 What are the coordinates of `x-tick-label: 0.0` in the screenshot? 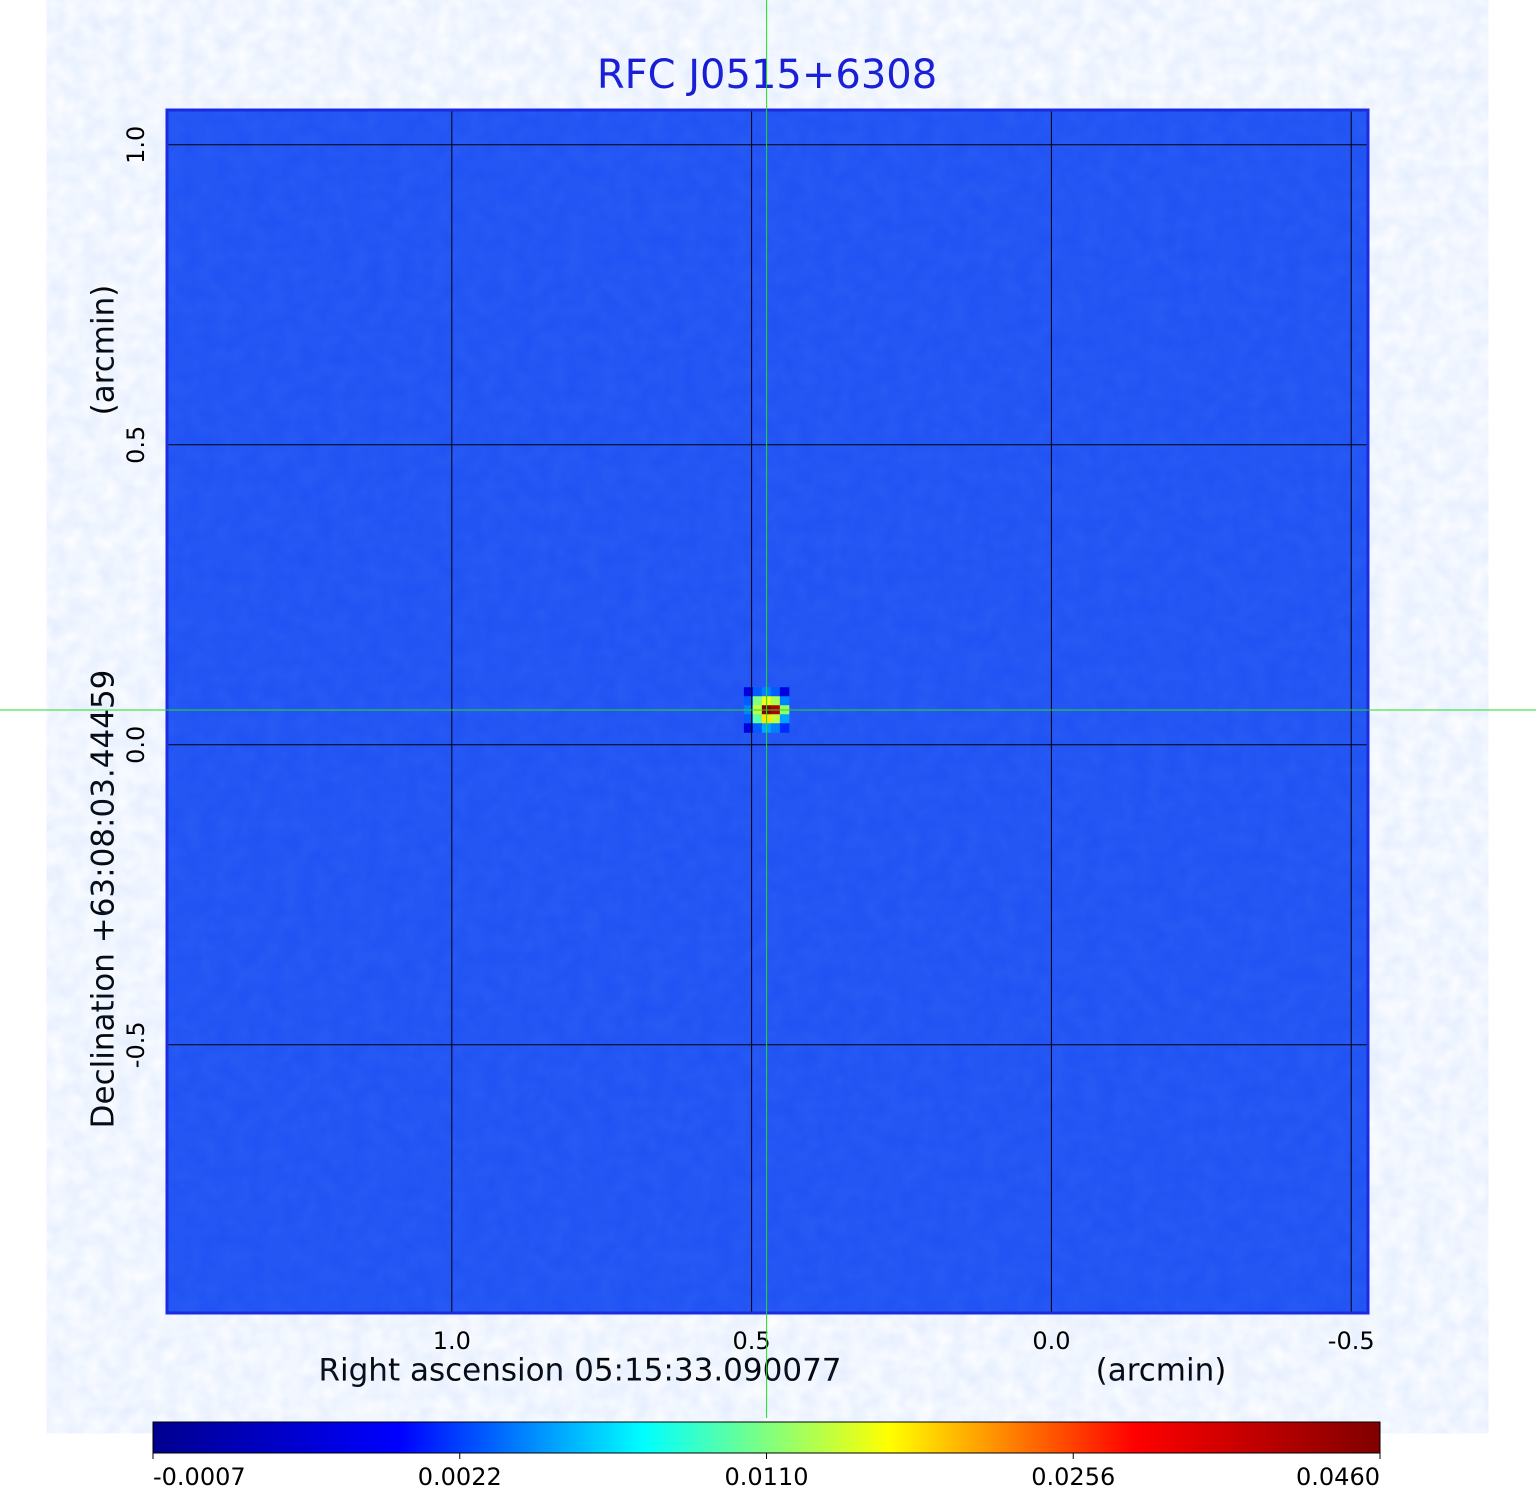 It's located at (1051, 1341).